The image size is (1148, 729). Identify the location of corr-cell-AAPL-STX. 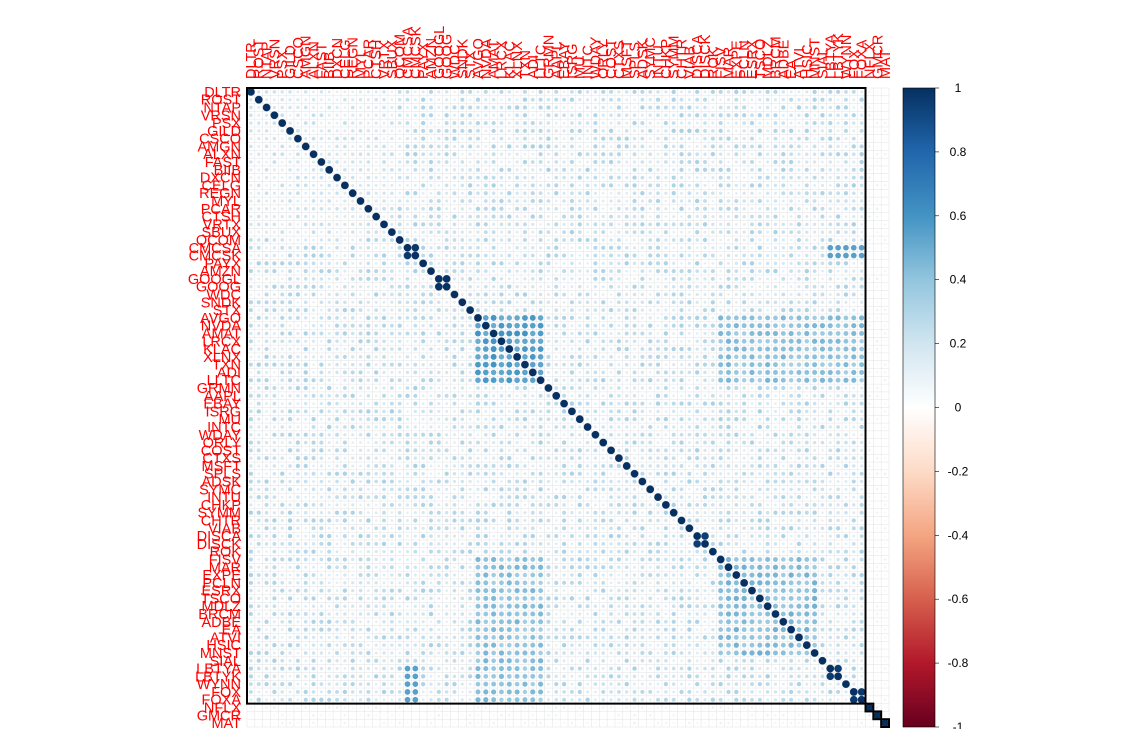
(470, 395).